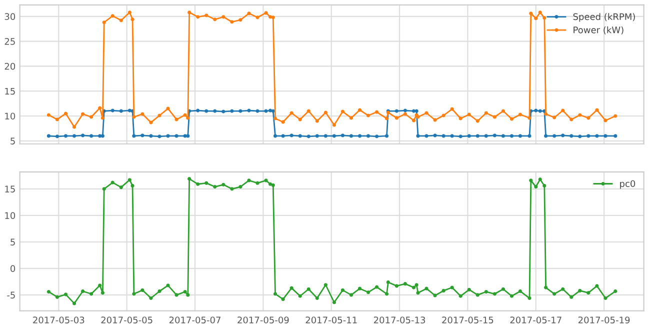 Image resolution: width=661 pixels, height=330 pixels. I want to click on legend-label: pc0, so click(628, 184).